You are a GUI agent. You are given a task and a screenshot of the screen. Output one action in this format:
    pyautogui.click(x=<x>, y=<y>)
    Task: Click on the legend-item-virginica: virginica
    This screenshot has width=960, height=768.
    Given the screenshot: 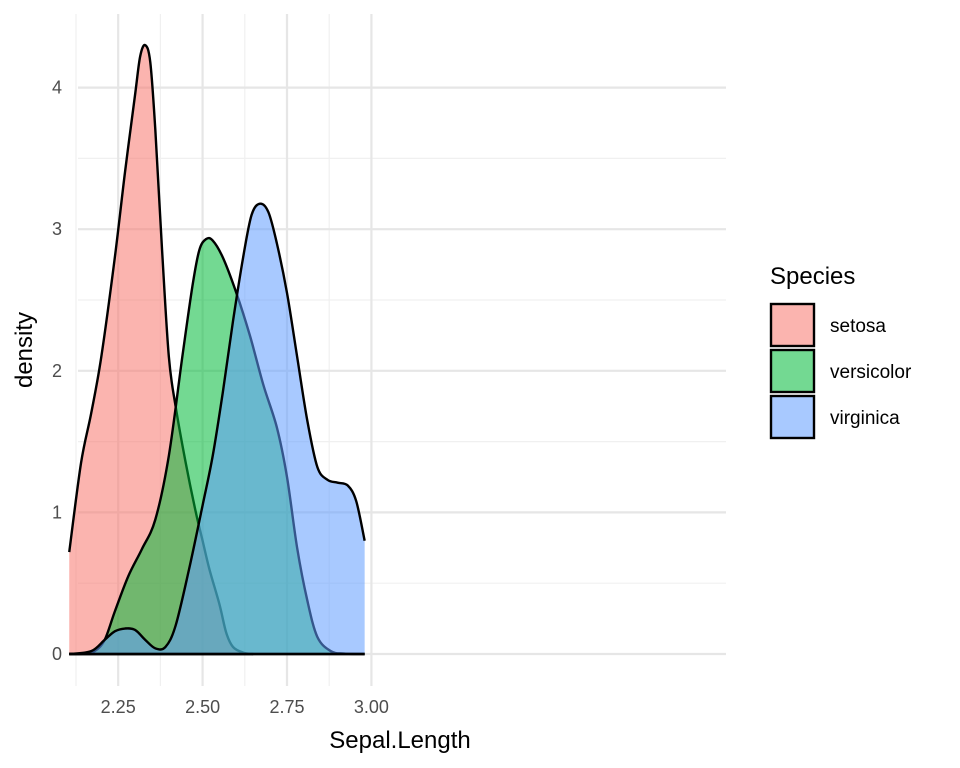 What is the action you would take?
    pyautogui.click(x=834, y=417)
    